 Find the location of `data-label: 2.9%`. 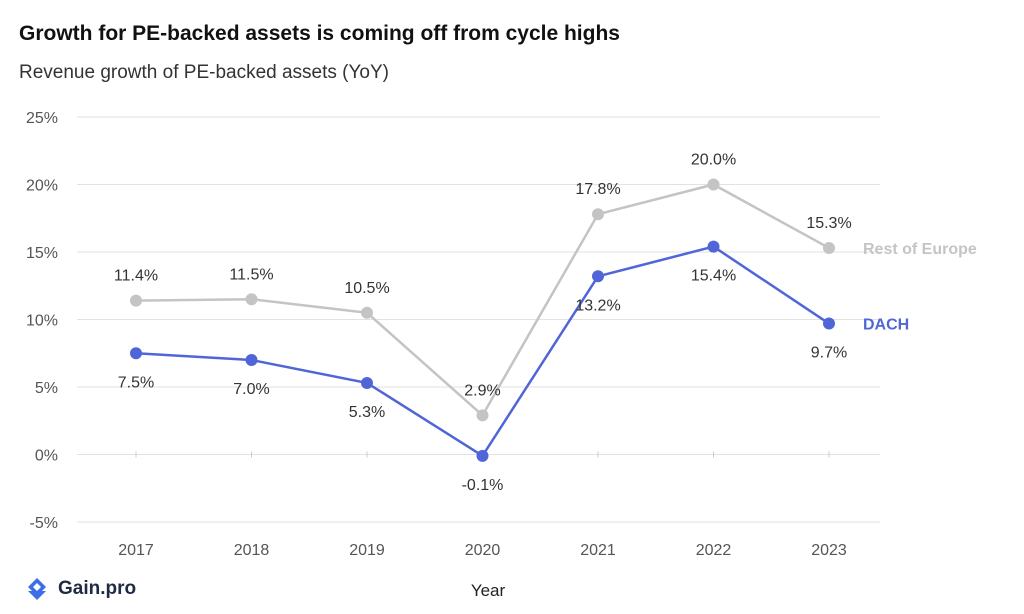

data-label: 2.9% is located at coordinates (482, 390).